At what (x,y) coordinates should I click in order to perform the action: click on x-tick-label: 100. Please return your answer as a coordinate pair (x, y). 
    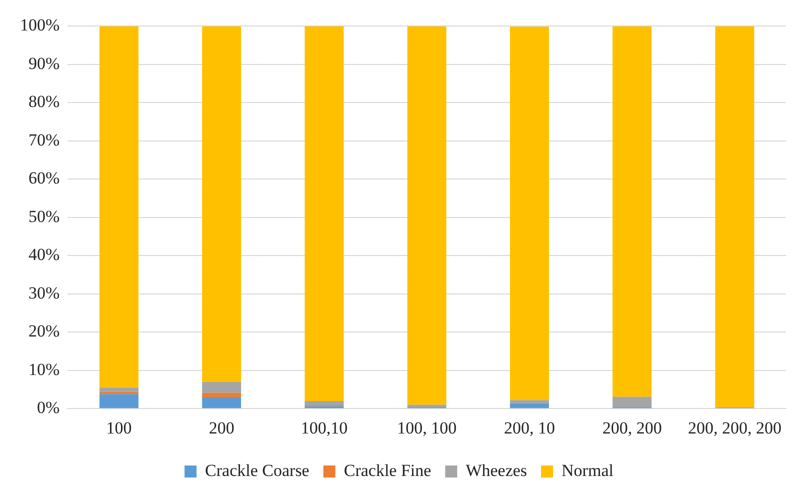
    Looking at the image, I should click on (119, 428).